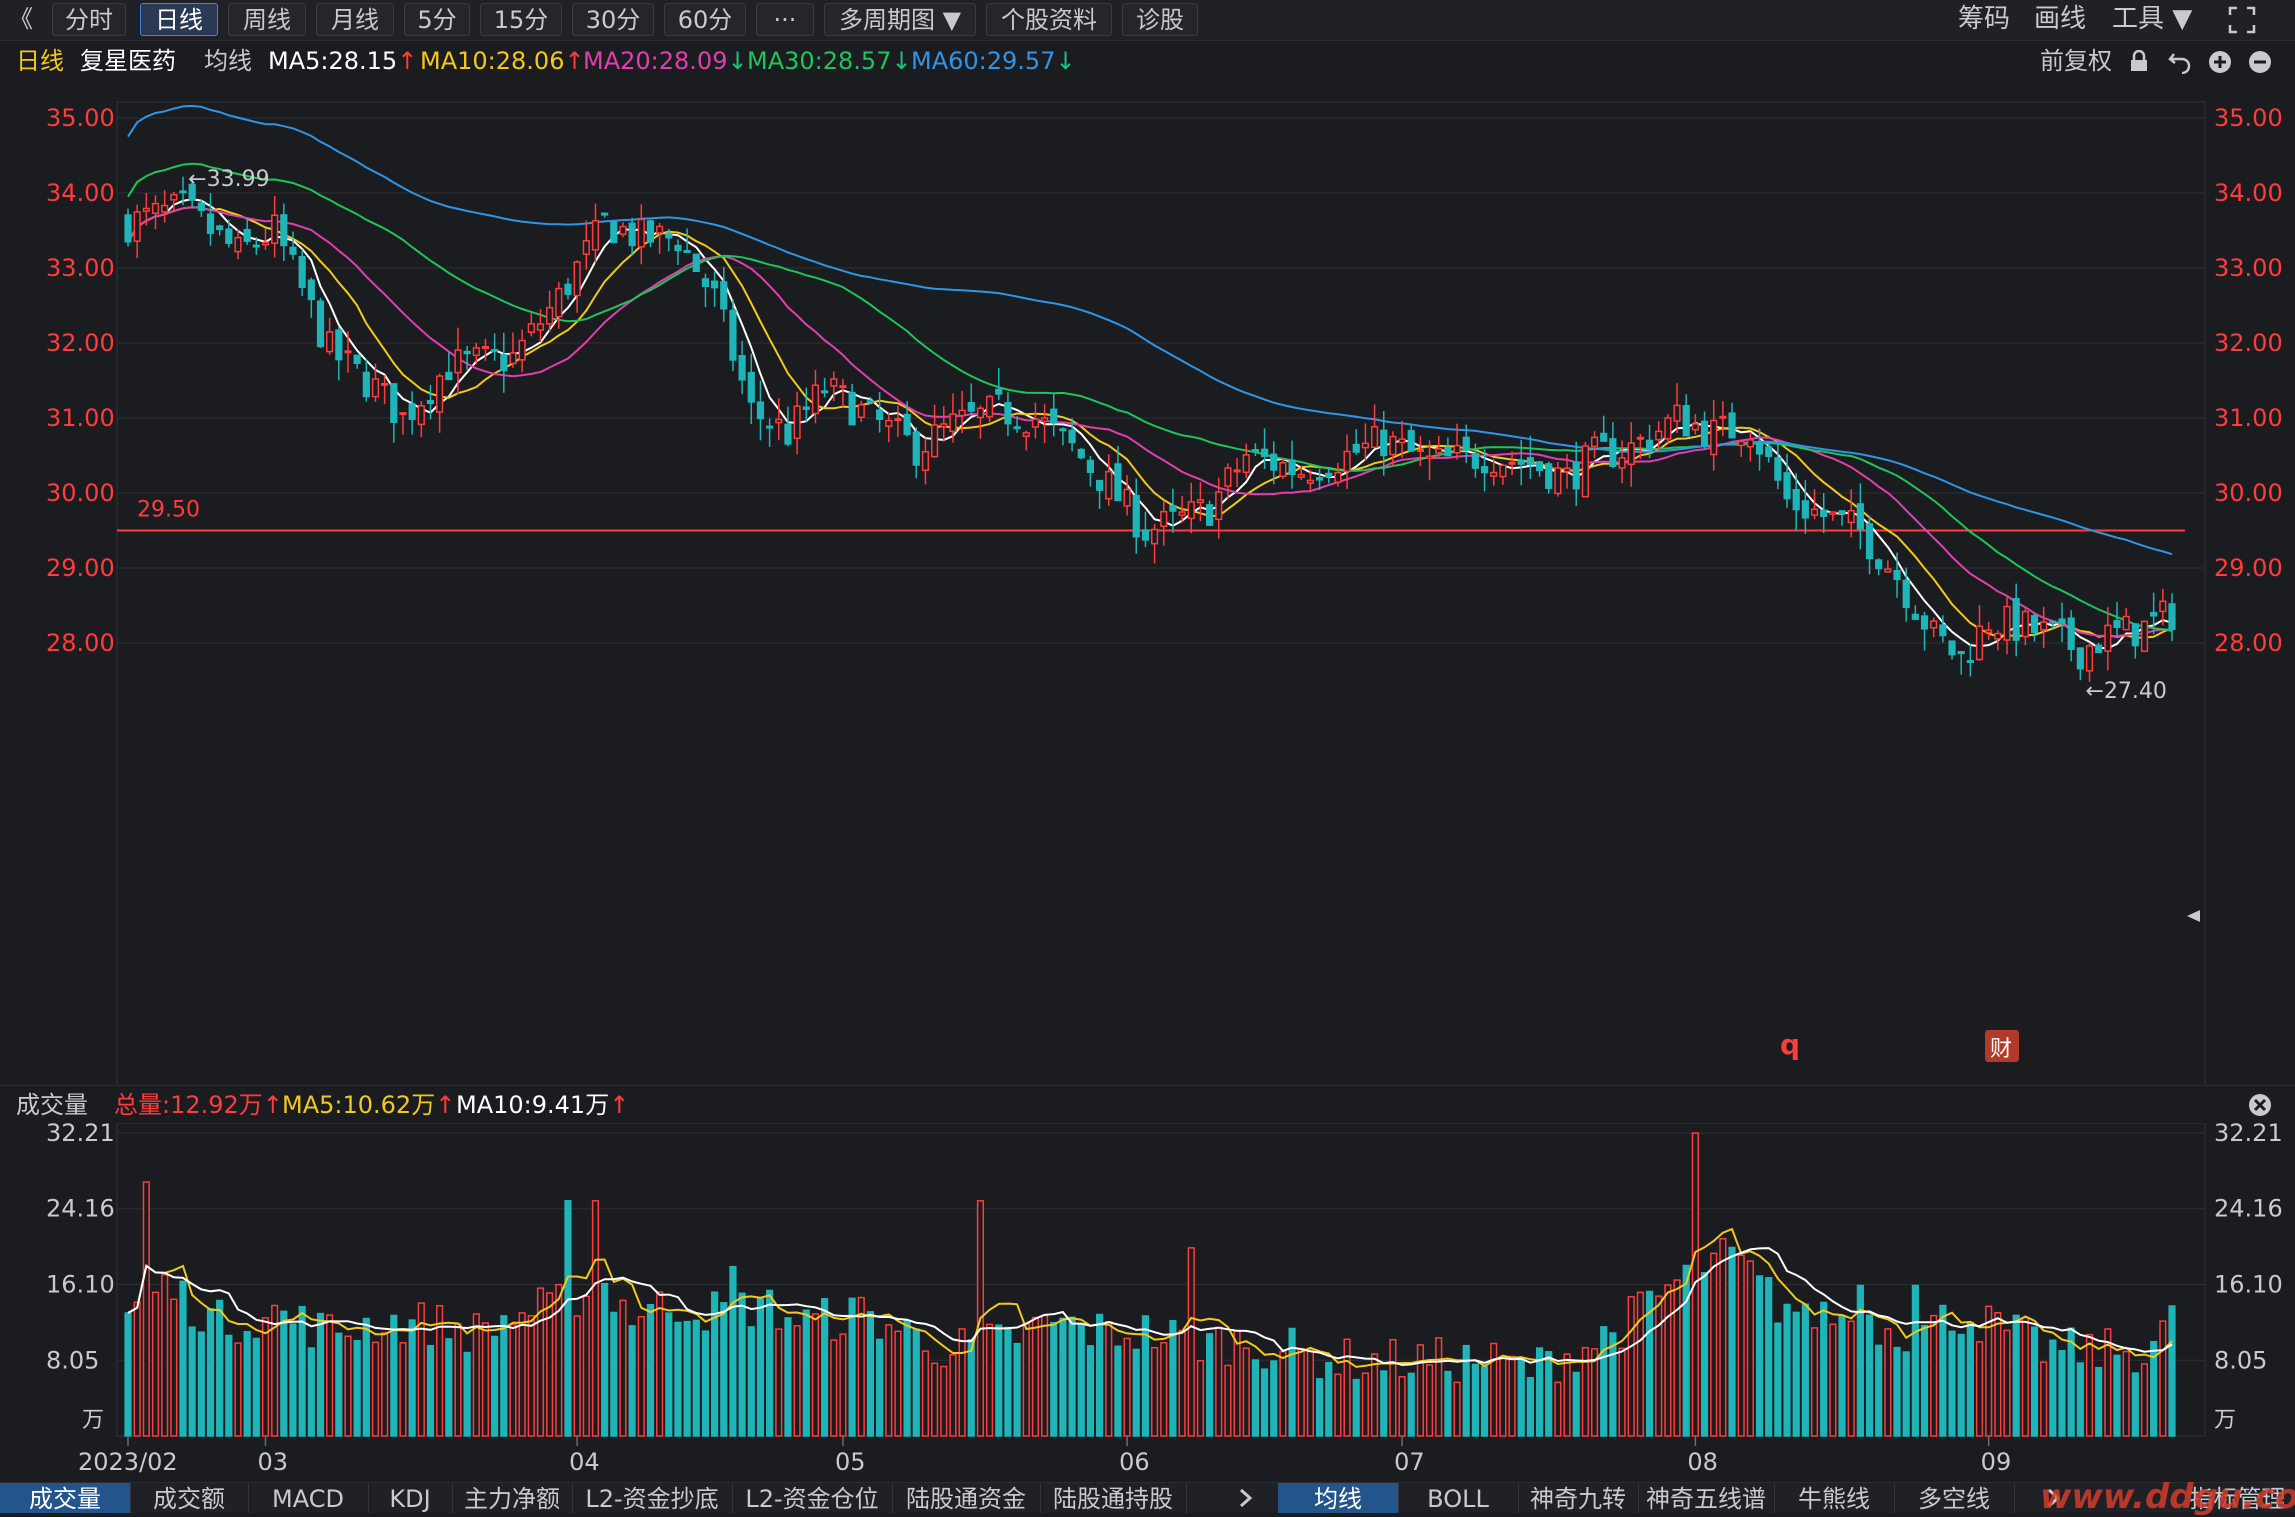  I want to click on q-event-marker: q, so click(1790, 1044).